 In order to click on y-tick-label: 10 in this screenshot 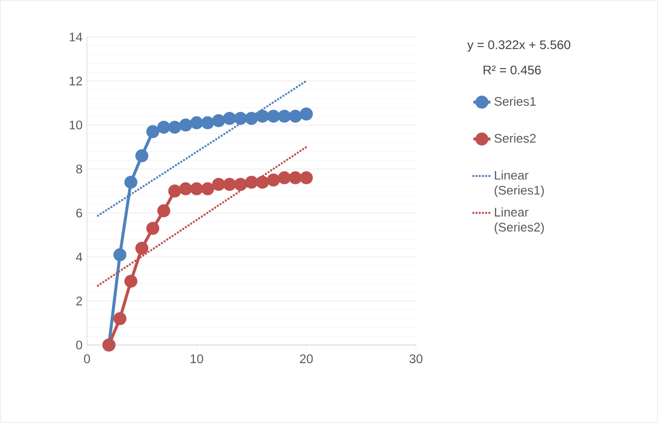, I will do `click(76, 125)`.